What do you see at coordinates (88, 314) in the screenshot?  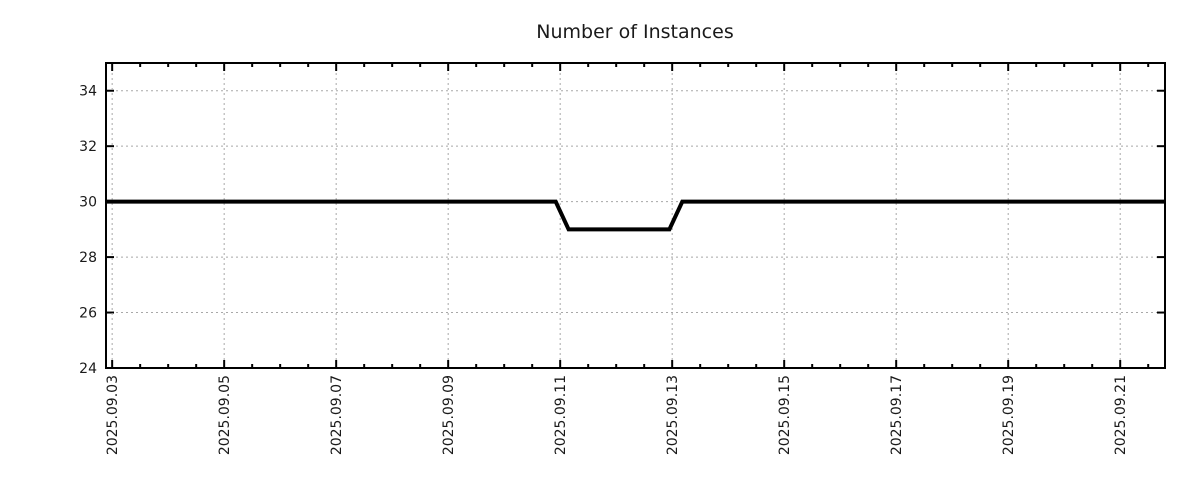 I see `y-tick-label: 26` at bounding box center [88, 314].